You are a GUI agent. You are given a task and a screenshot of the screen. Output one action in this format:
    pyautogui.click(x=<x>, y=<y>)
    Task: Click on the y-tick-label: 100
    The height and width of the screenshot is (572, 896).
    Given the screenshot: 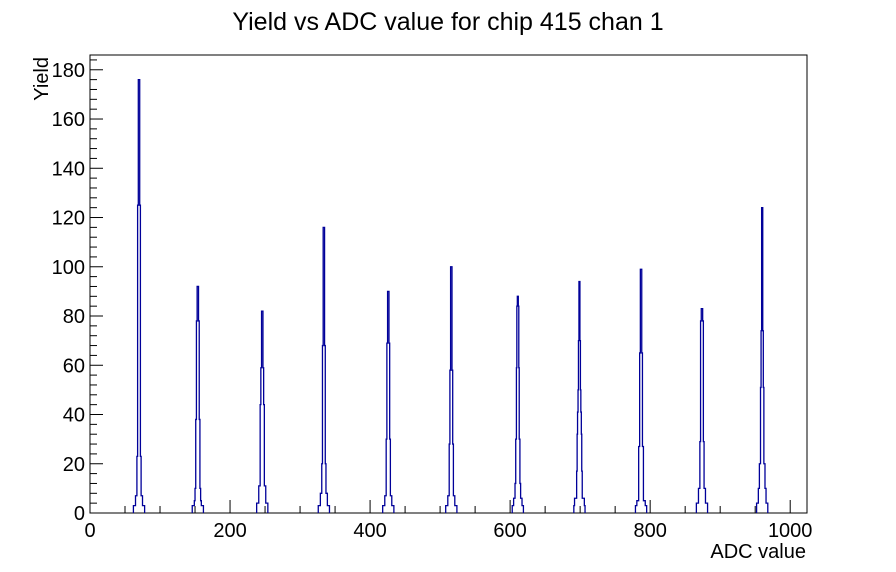 What is the action you would take?
    pyautogui.click(x=68, y=268)
    